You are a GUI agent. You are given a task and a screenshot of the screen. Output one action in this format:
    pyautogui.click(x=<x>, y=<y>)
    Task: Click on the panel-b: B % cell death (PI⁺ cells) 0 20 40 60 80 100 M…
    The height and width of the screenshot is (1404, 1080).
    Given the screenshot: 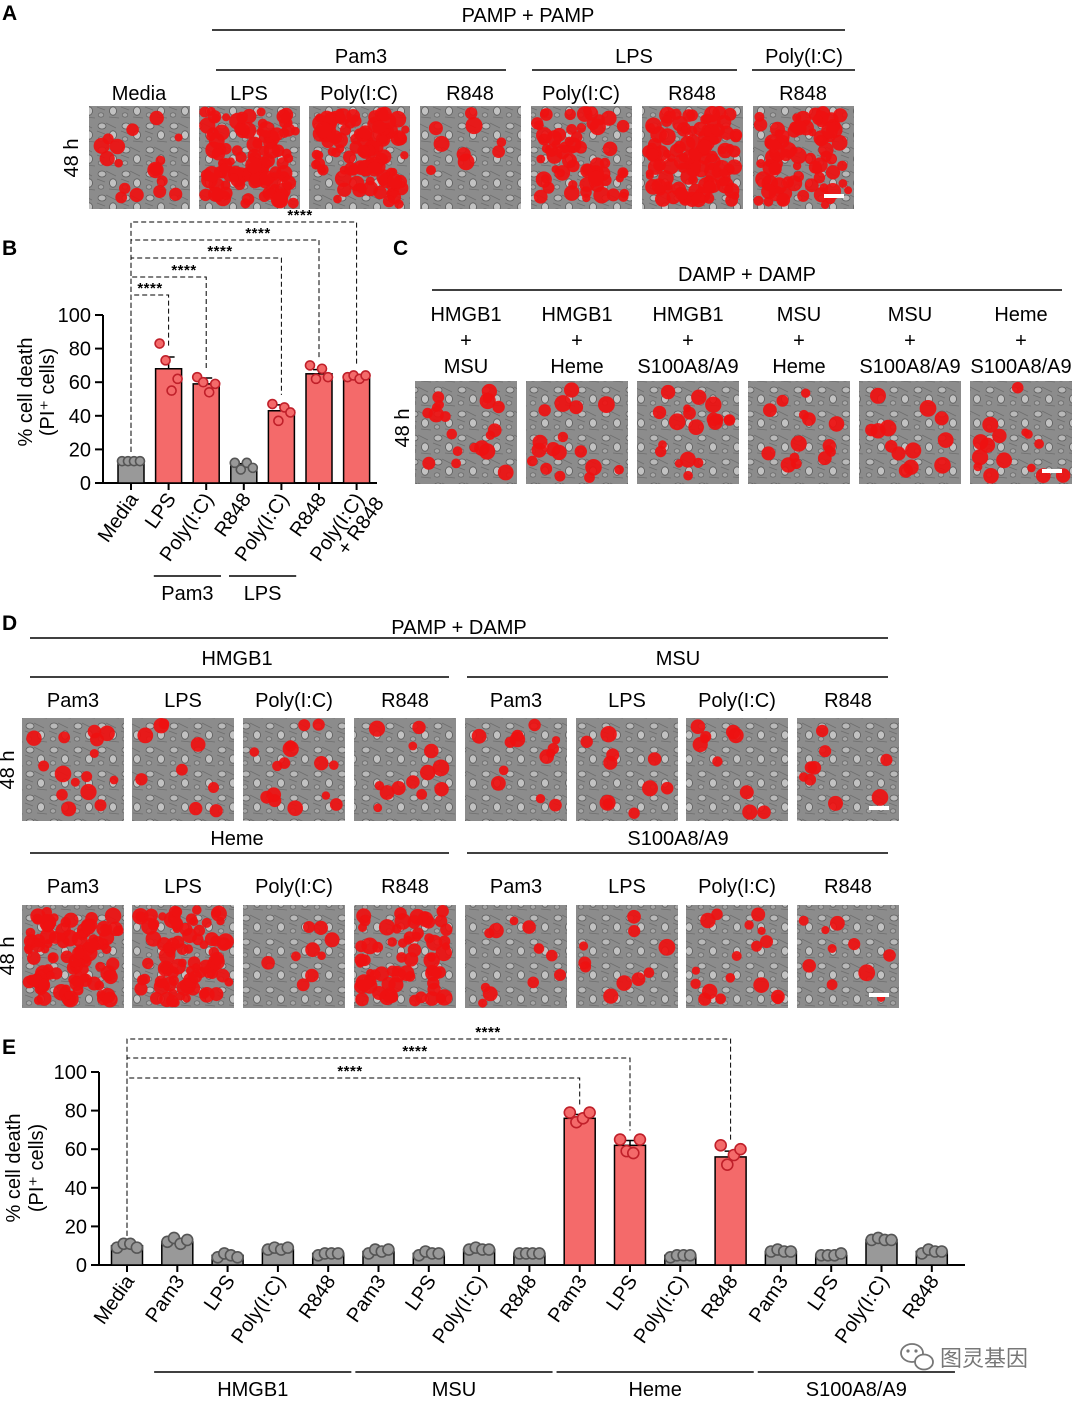 What is the action you would take?
    pyautogui.click(x=195, y=406)
    